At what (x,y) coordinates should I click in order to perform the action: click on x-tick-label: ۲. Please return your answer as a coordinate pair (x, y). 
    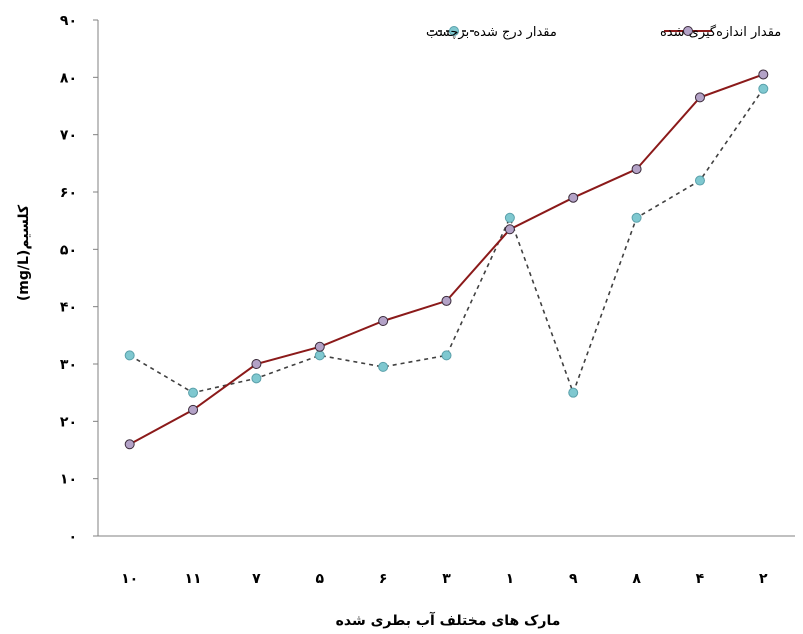
    Looking at the image, I should click on (763, 579).